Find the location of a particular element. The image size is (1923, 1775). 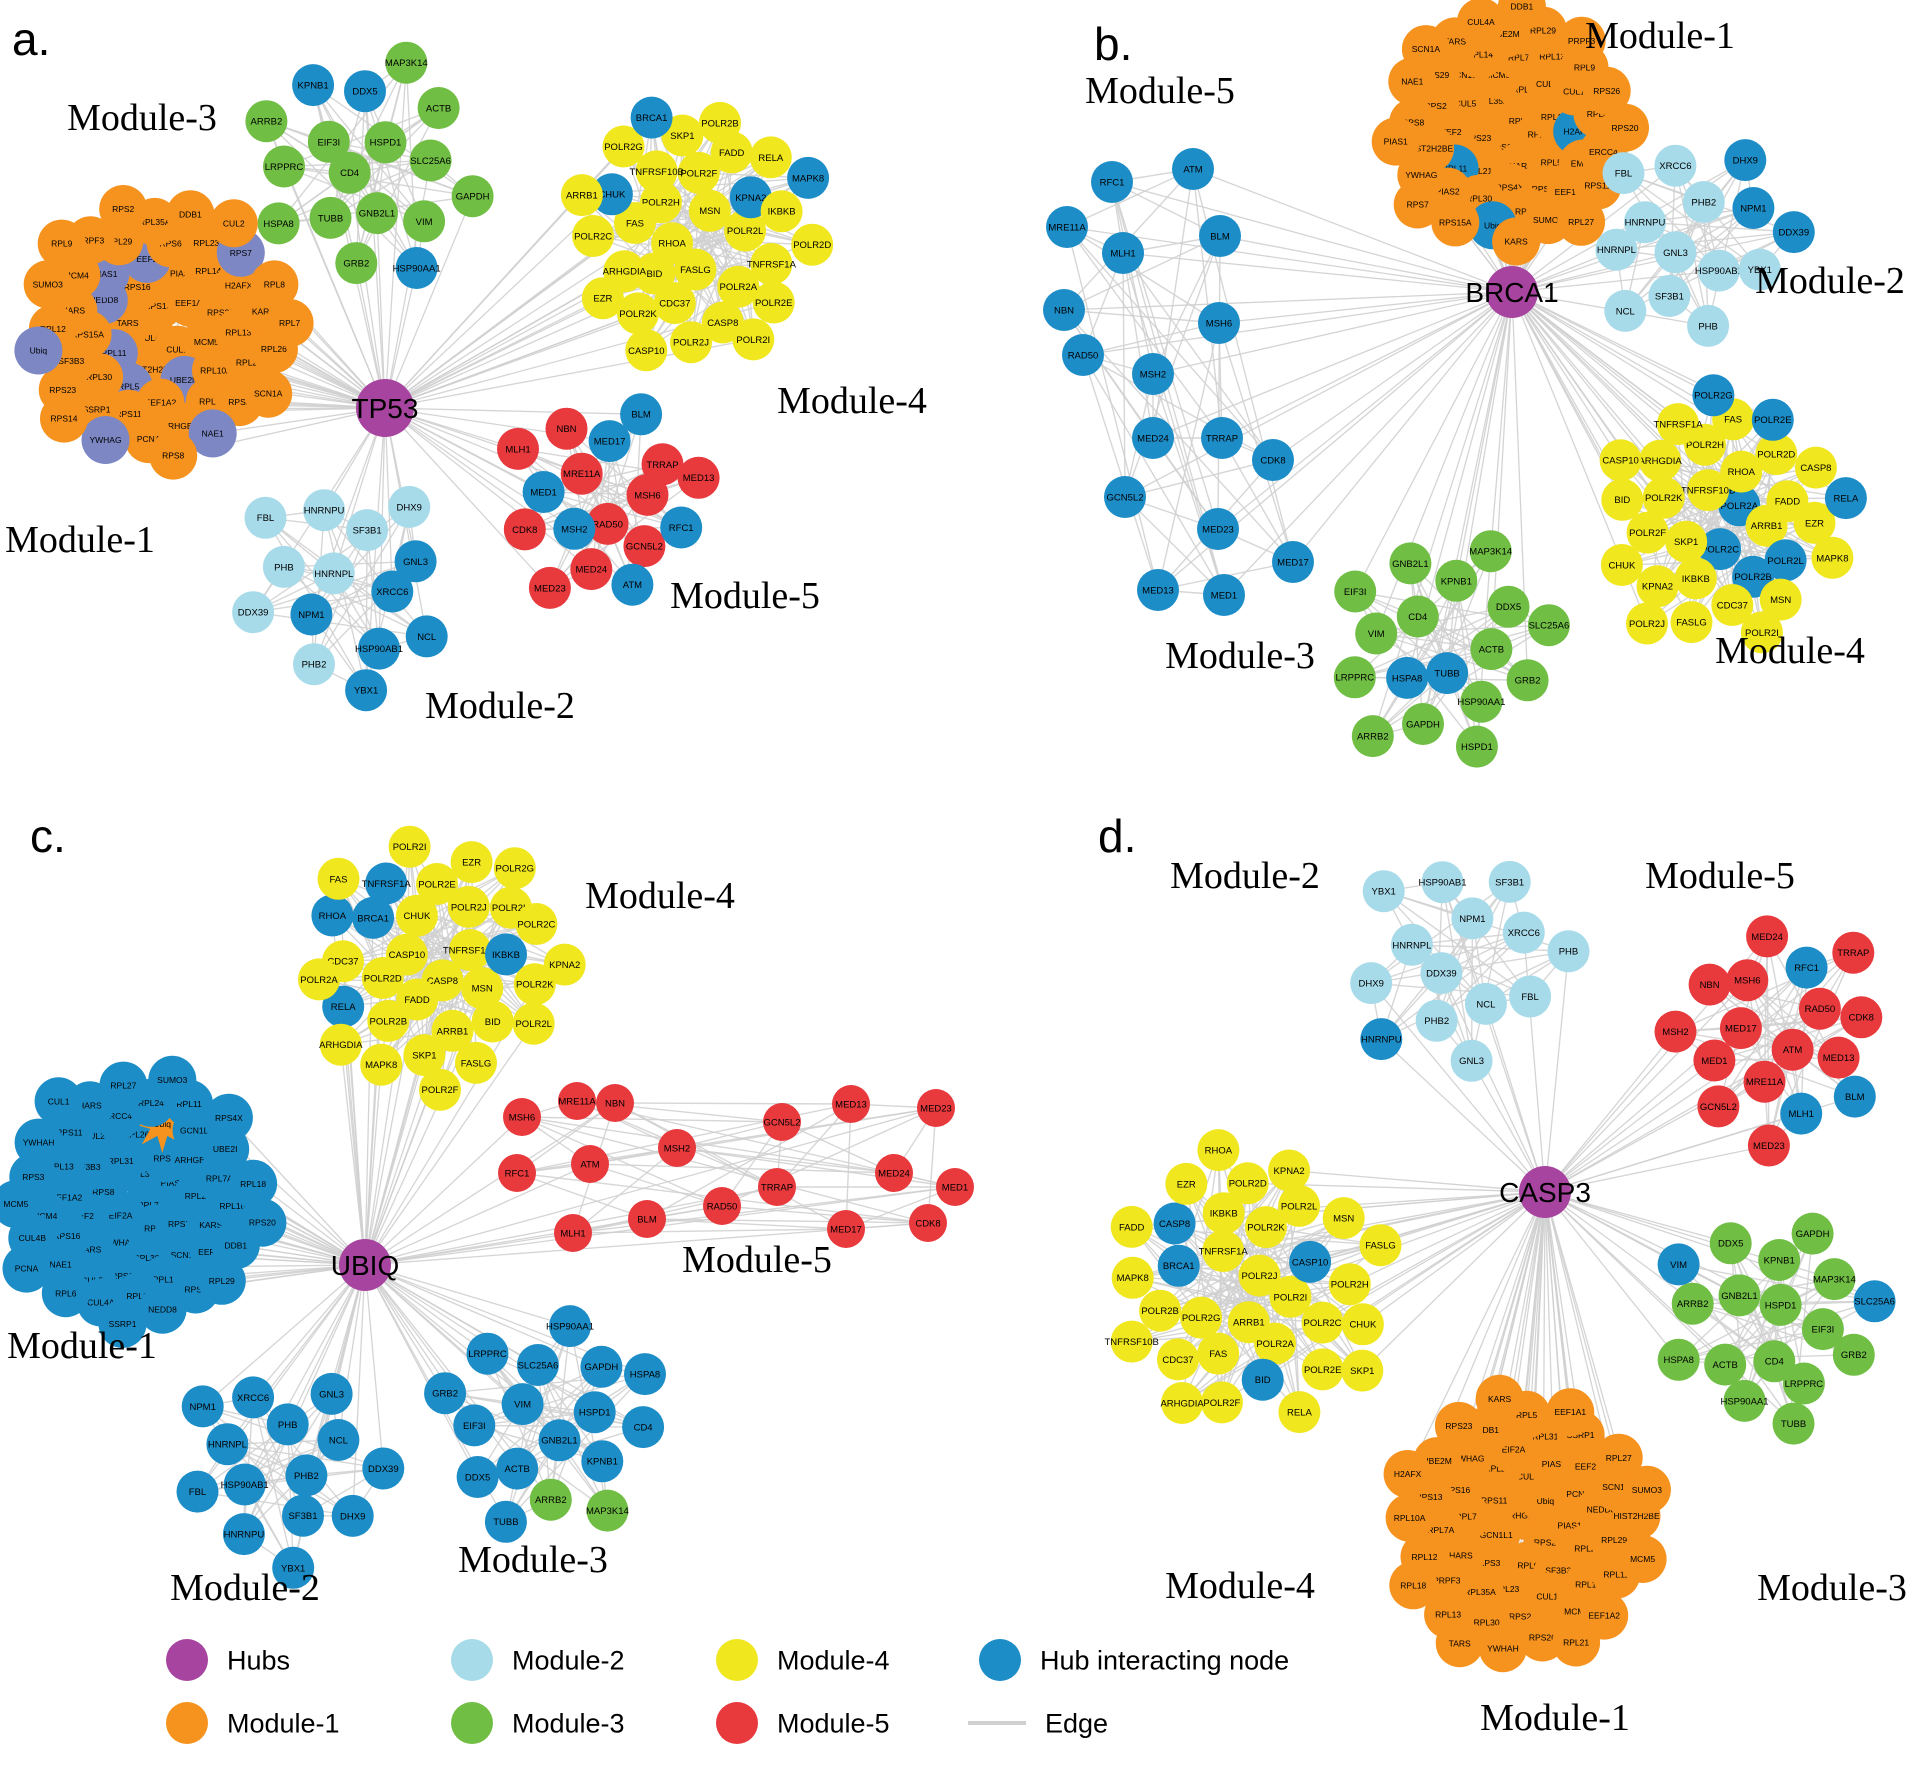

node-CDK8: CDK8 is located at coordinates (1273, 460).